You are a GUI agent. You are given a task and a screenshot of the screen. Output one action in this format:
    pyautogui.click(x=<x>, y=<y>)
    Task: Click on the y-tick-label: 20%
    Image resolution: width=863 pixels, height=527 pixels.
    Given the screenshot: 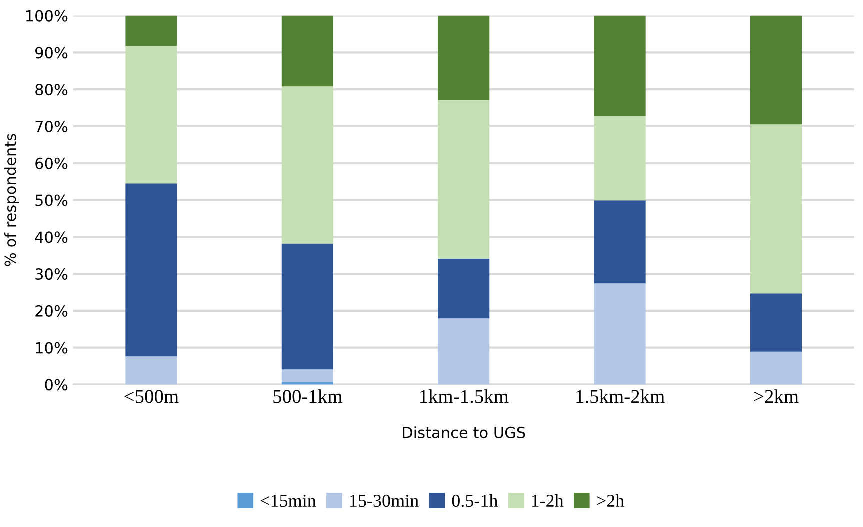 What is the action you would take?
    pyautogui.click(x=52, y=311)
    